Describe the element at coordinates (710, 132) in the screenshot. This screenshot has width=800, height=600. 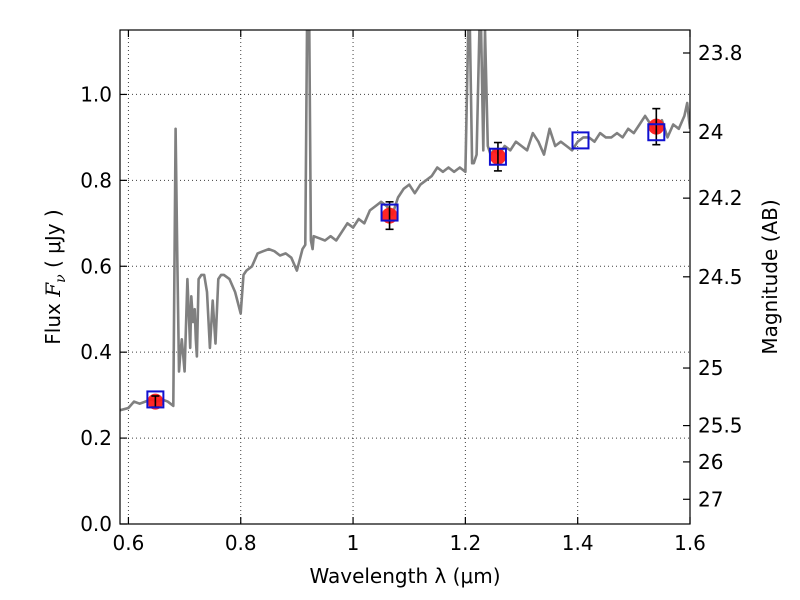
I see `mag-tick-label: 24` at that location.